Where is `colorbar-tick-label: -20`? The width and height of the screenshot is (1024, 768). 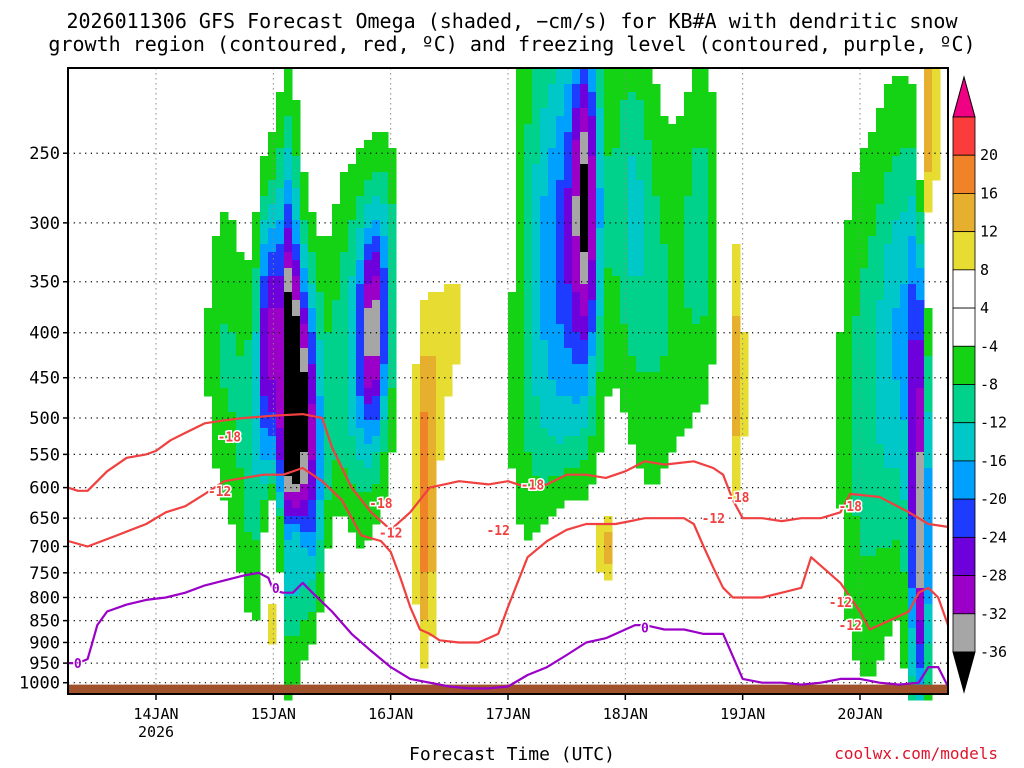
colorbar-tick-label: -20 is located at coordinates (993, 499).